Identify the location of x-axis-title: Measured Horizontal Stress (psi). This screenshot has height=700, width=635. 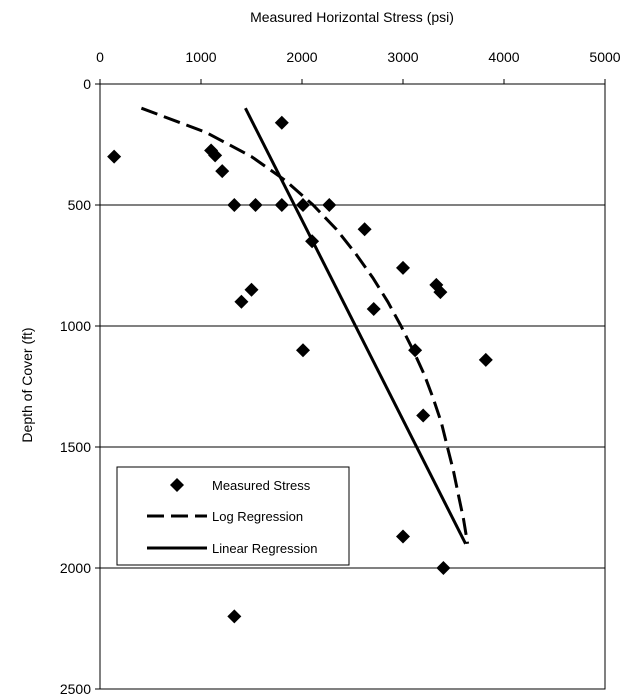
(352, 17).